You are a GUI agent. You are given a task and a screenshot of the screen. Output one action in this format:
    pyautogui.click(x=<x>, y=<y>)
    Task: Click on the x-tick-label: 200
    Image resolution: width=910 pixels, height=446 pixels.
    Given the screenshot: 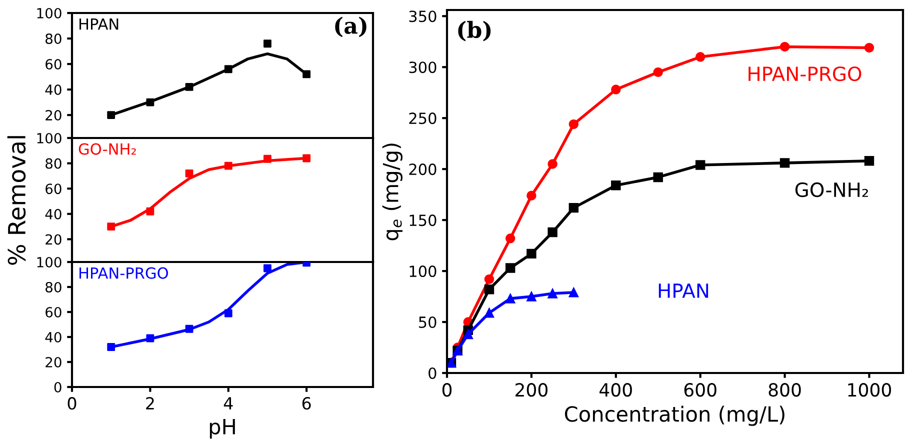 What is the action you would take?
    pyautogui.click(x=532, y=390)
    